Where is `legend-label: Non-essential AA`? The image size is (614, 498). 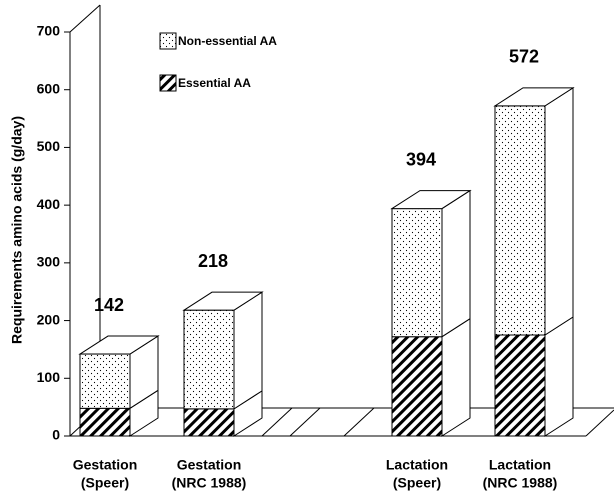 legend-label: Non-essential AA is located at coordinates (227, 41).